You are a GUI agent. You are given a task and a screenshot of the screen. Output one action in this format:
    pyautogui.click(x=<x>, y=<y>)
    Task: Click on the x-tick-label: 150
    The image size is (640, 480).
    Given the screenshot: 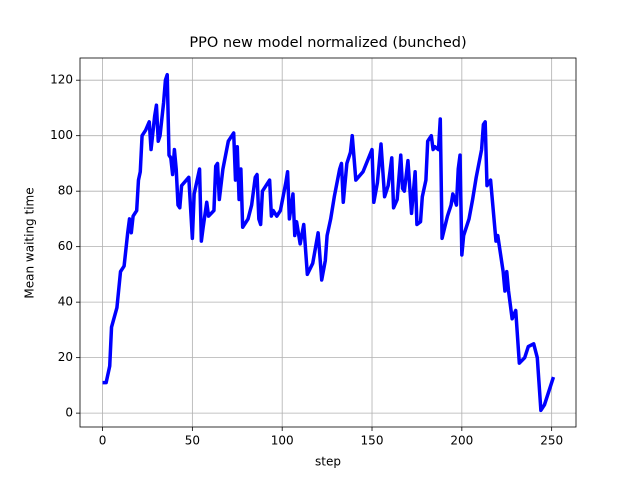 What is the action you would take?
    pyautogui.click(x=372, y=441)
    